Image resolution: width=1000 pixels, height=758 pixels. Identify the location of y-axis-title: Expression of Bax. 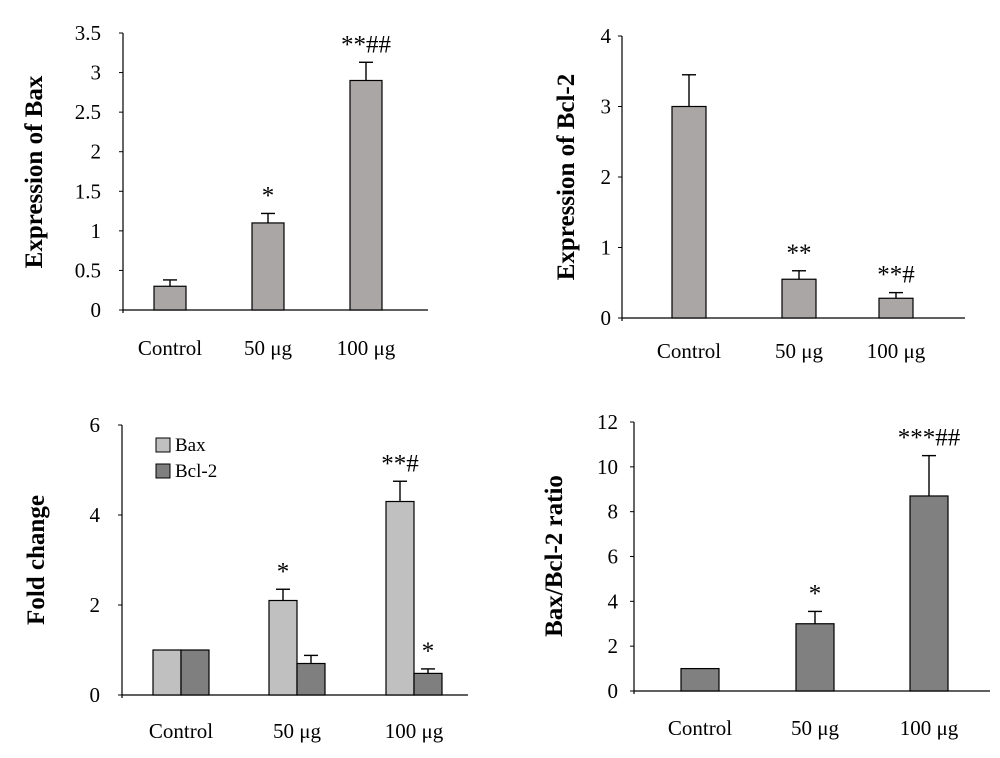
(34, 171).